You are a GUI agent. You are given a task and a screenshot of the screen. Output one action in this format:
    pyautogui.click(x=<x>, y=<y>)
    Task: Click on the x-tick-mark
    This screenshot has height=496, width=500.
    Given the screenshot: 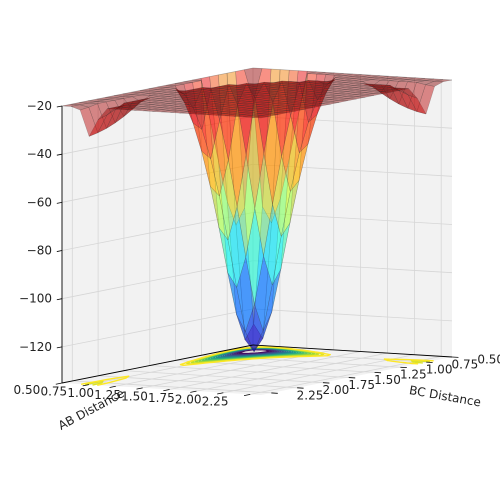 What is the action you would take?
    pyautogui.click(x=247, y=394)
    